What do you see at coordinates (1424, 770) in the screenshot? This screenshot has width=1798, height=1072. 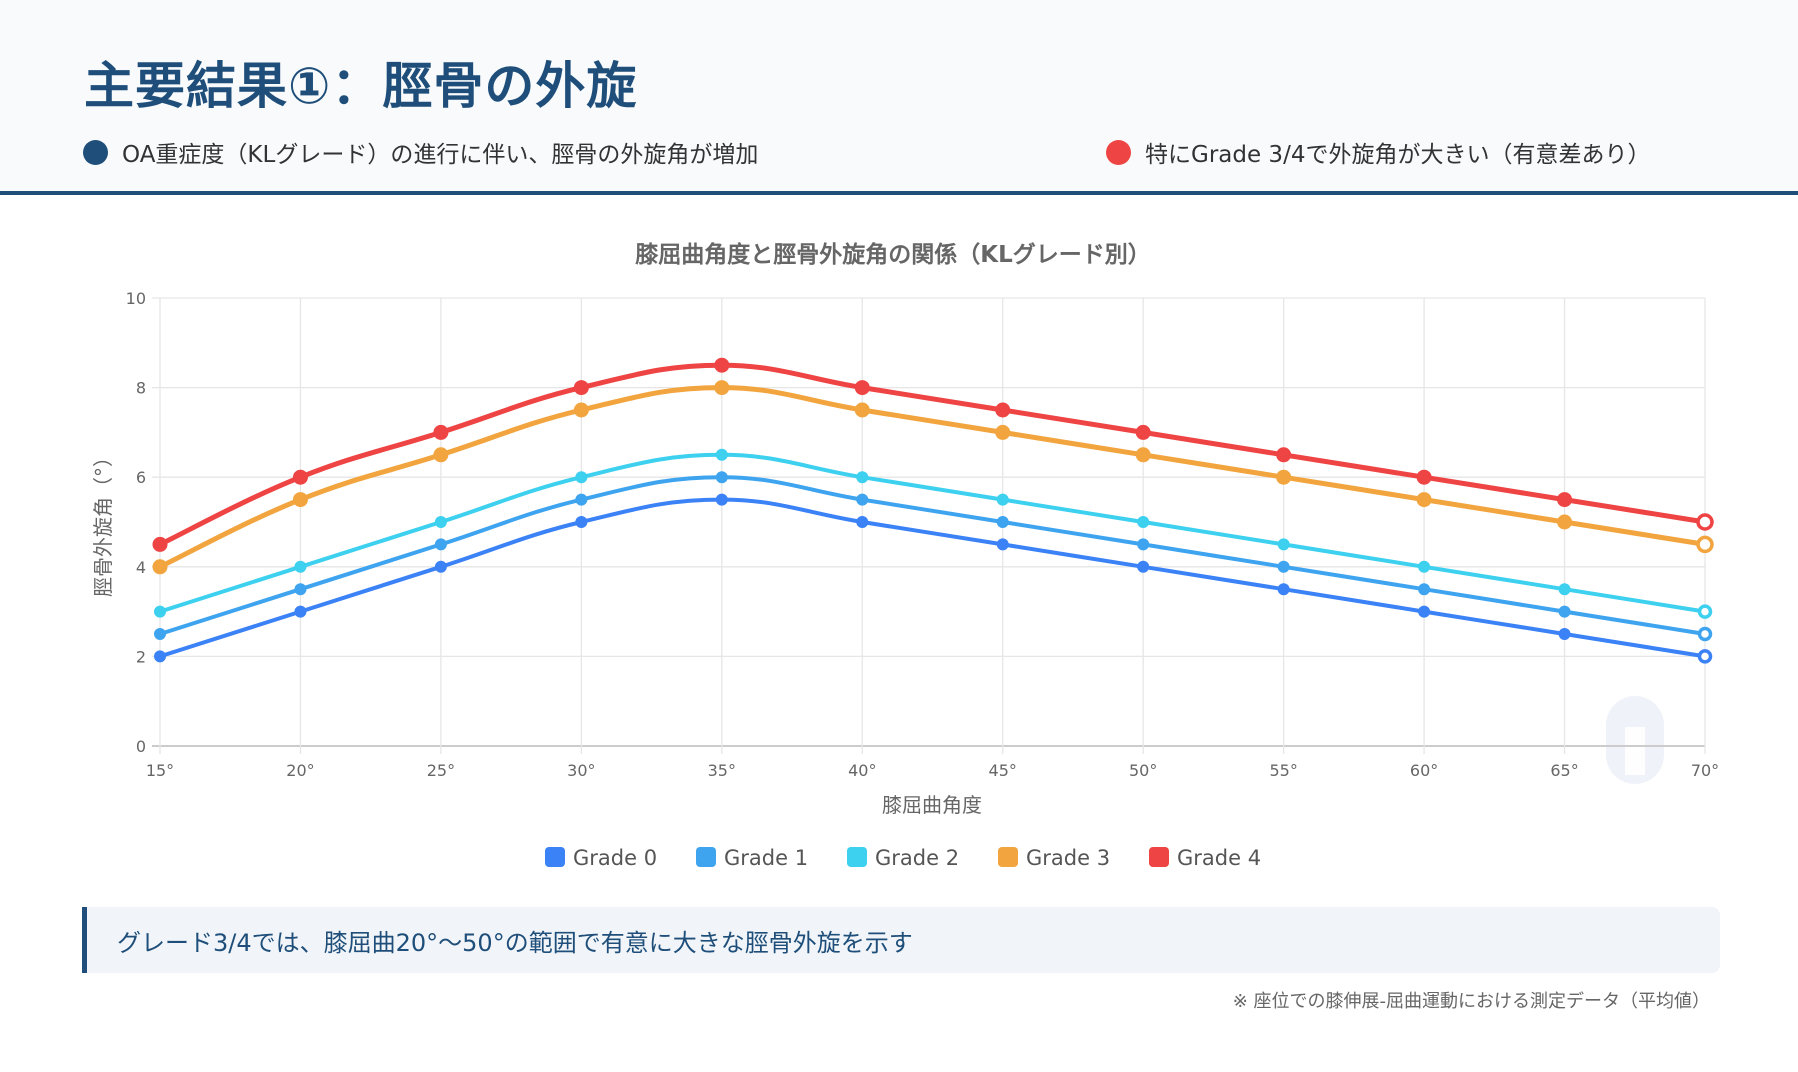 I see `x-tick-label: 60°` at bounding box center [1424, 770].